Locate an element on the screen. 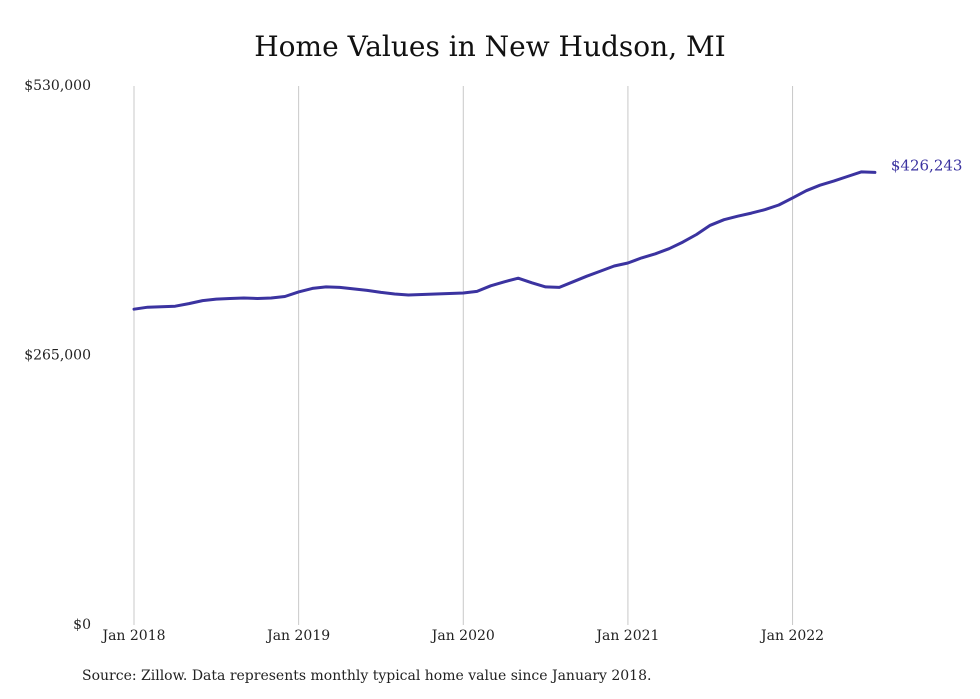 The width and height of the screenshot is (980, 699). x-axis-ticks: Jan 2018 Jan 2019 Jan 2020 Jan 2021 Jan 2022 is located at coordinates (462, 636).